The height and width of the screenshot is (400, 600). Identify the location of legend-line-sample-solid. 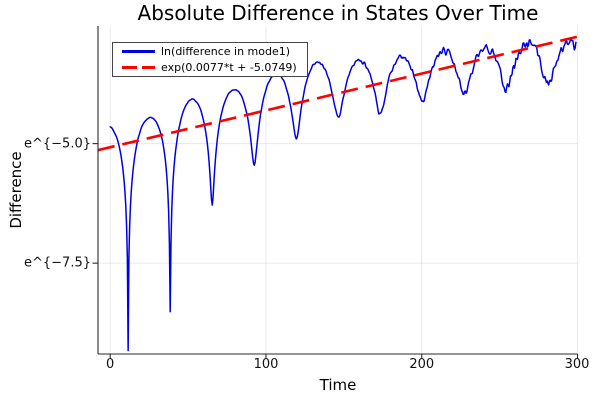
(138, 51).